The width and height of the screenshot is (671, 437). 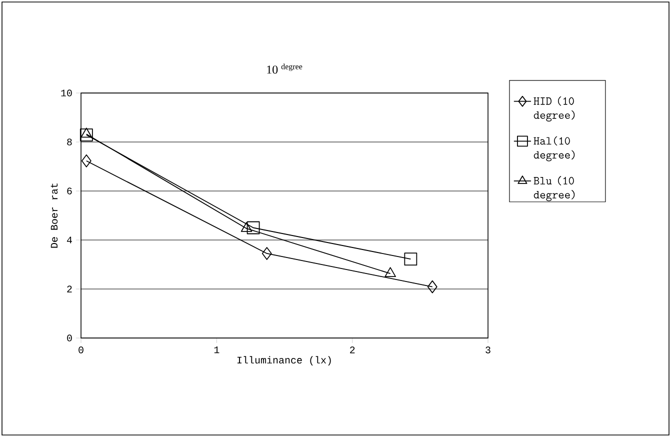 I want to click on chart-title: 10 $^{degree}$, so click(x=284, y=69).